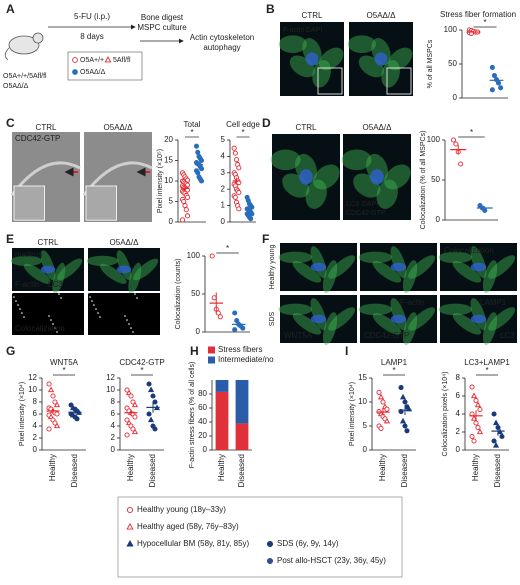 The height and width of the screenshot is (585, 520). What do you see at coordinates (312, 15) in the screenshot?
I see `label: CTRL` at bounding box center [312, 15].